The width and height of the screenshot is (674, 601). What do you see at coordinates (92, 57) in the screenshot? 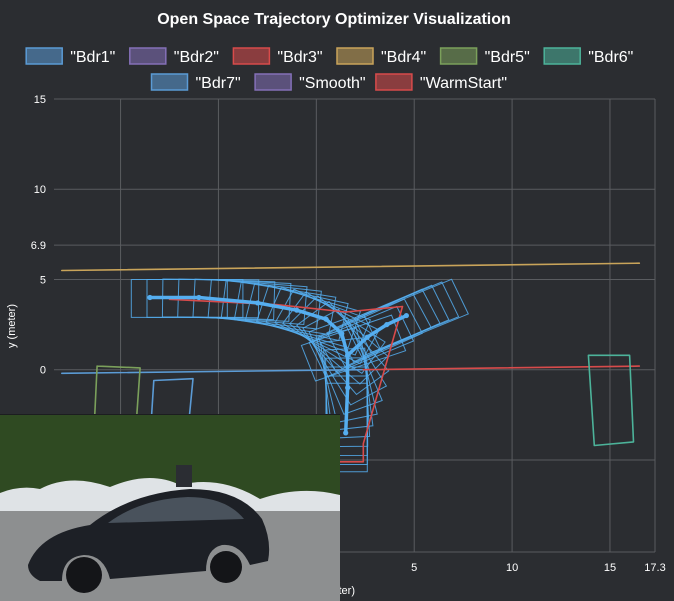
I see `legend-label: "Bdr1"` at bounding box center [92, 57].